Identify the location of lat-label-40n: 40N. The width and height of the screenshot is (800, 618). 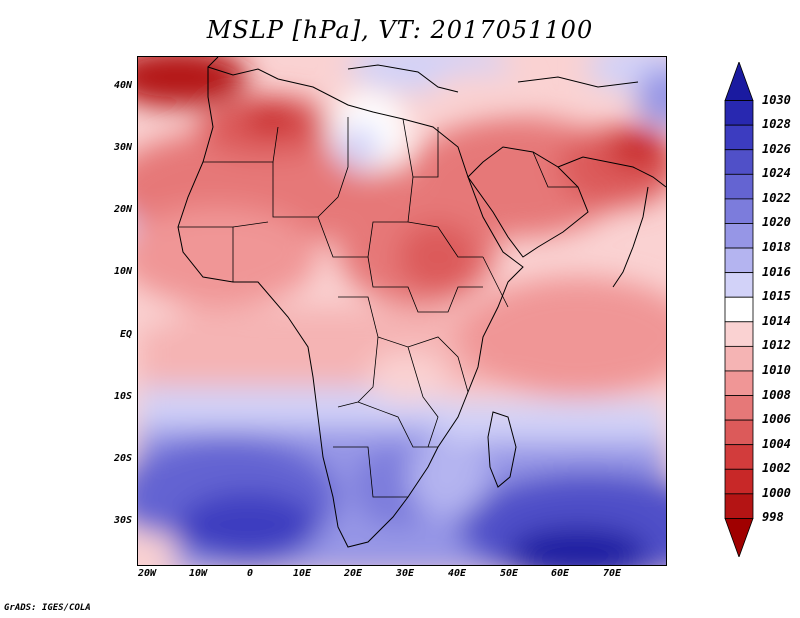
(122, 85).